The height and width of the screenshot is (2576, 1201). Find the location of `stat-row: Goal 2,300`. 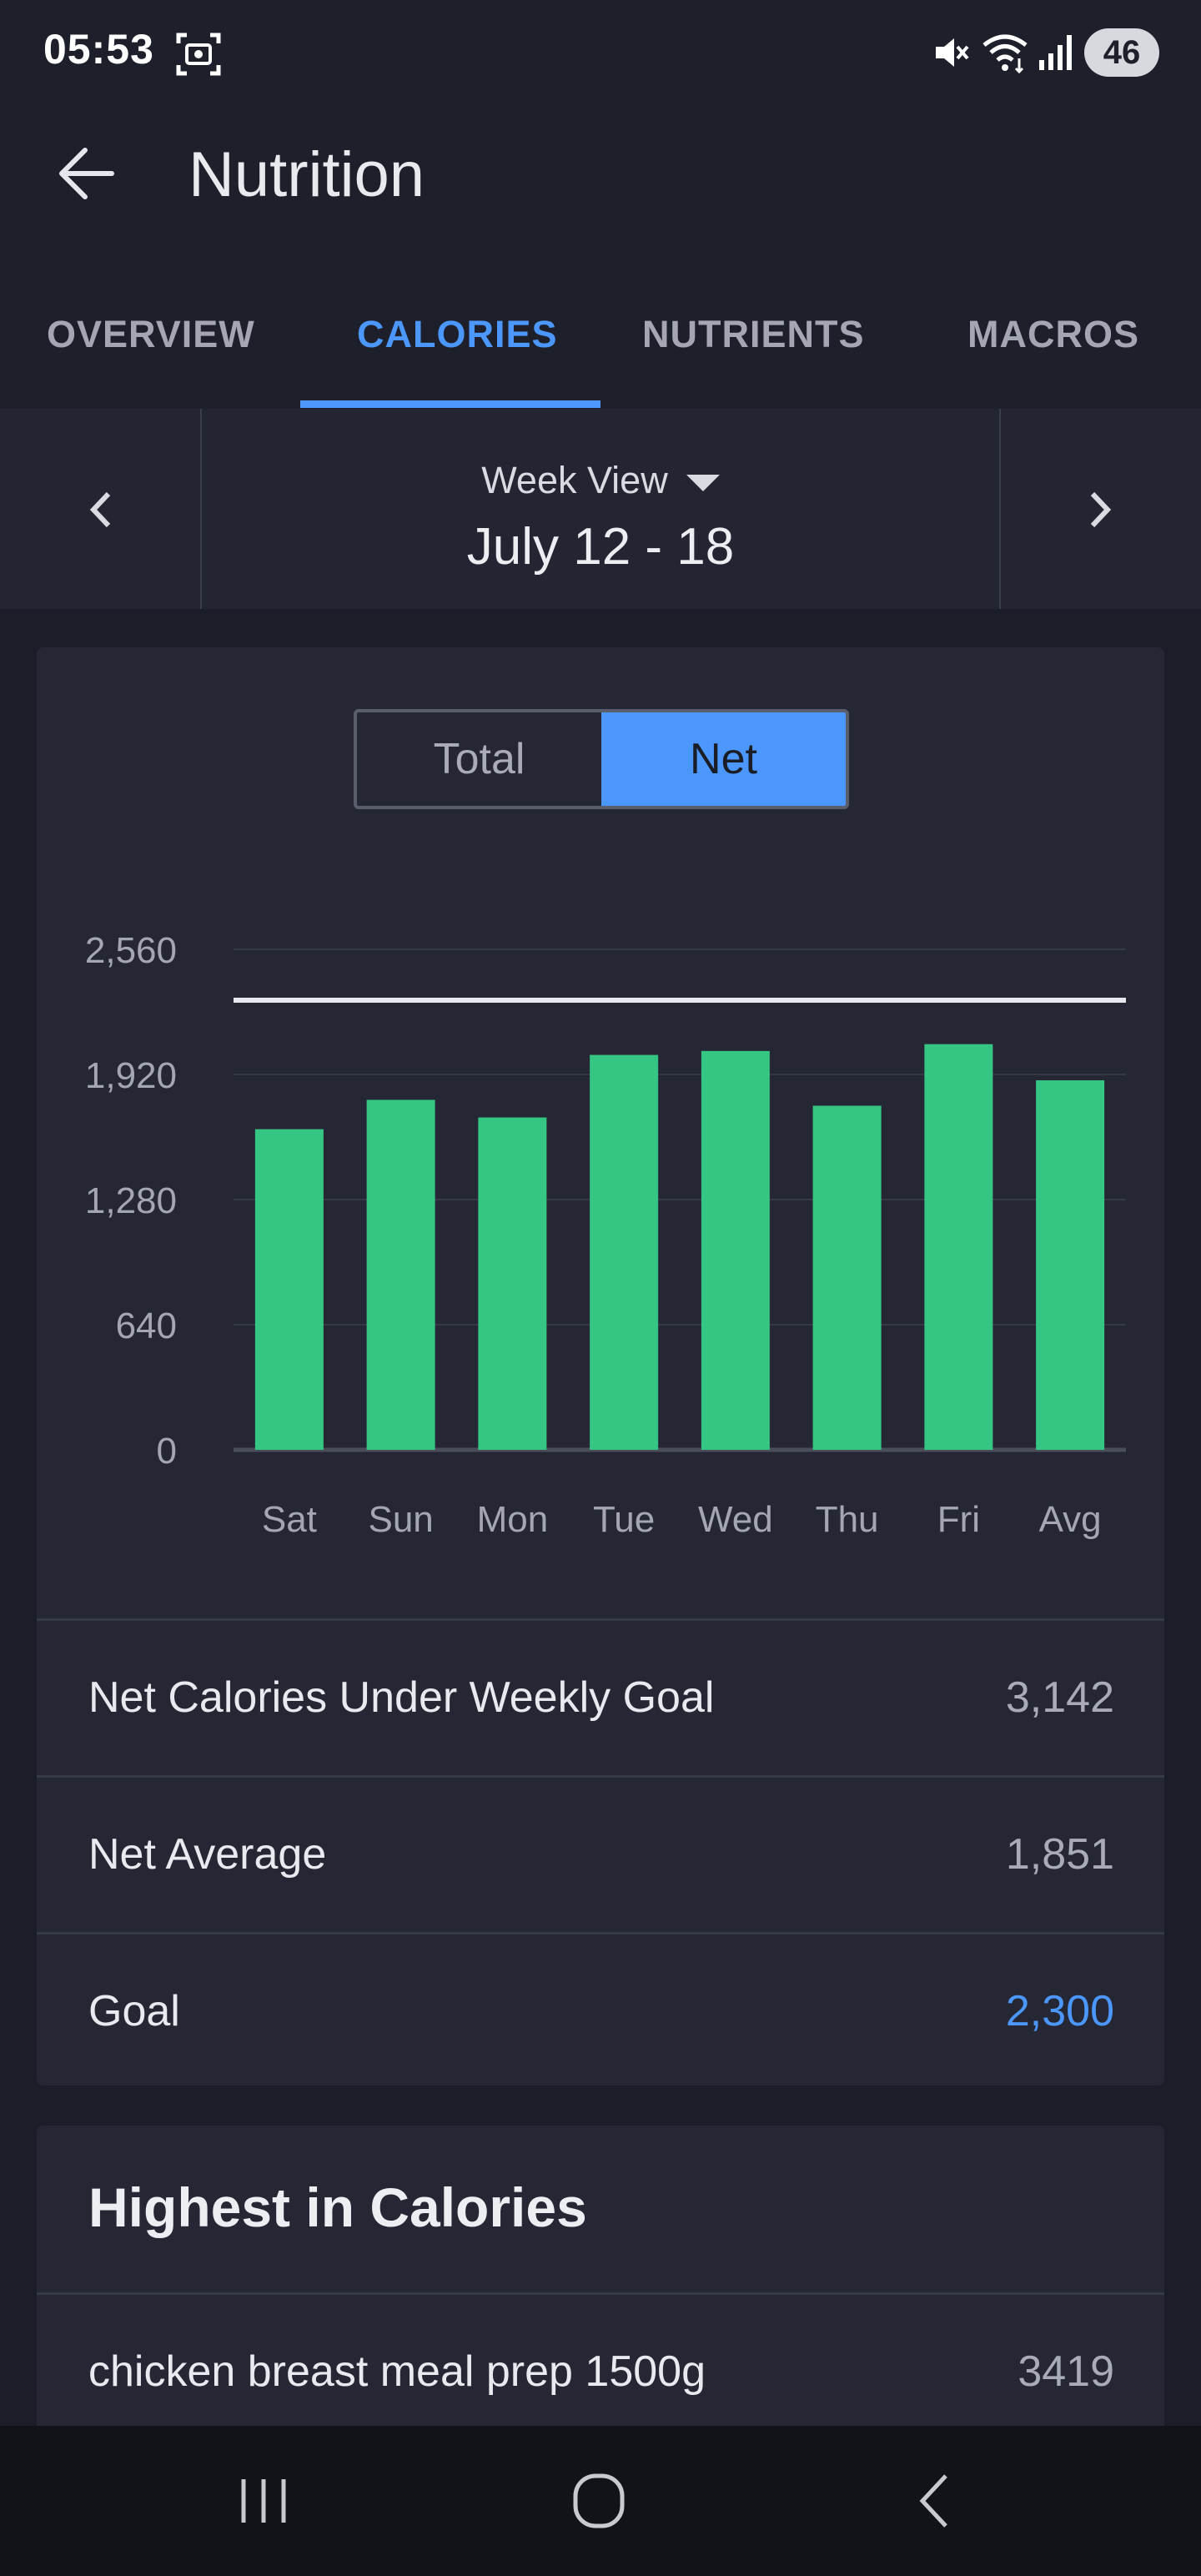

stat-row: Goal 2,300 is located at coordinates (601, 2008).